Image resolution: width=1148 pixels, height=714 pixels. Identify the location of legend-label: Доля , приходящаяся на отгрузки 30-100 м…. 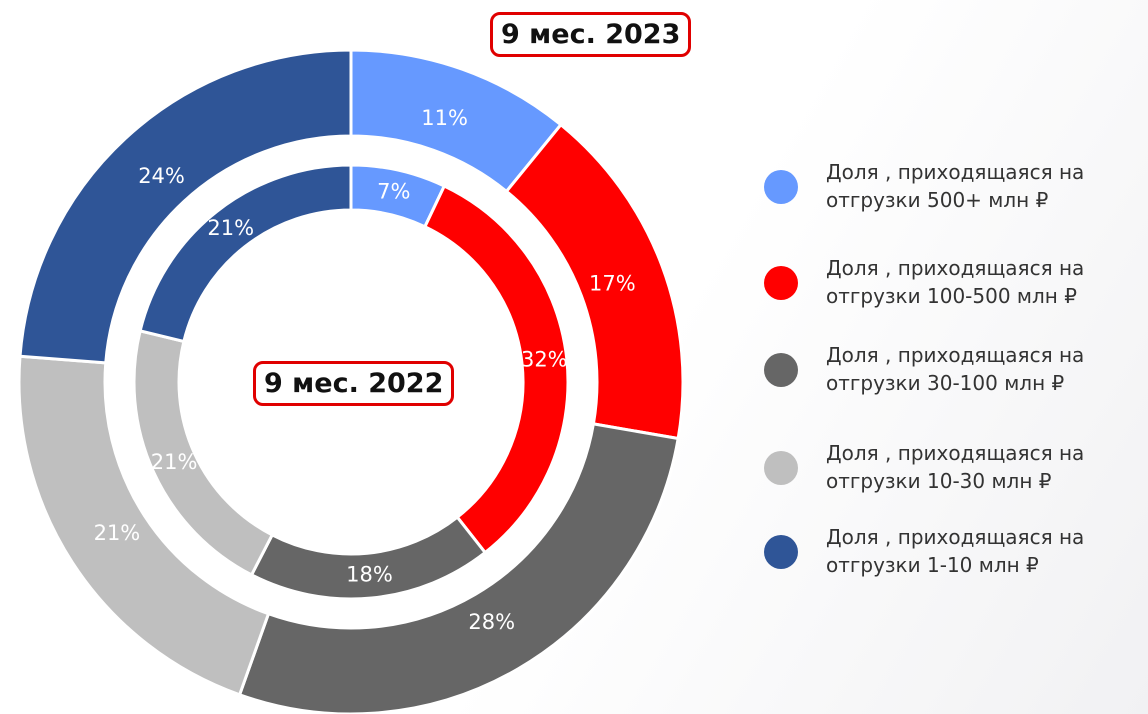
(955, 369).